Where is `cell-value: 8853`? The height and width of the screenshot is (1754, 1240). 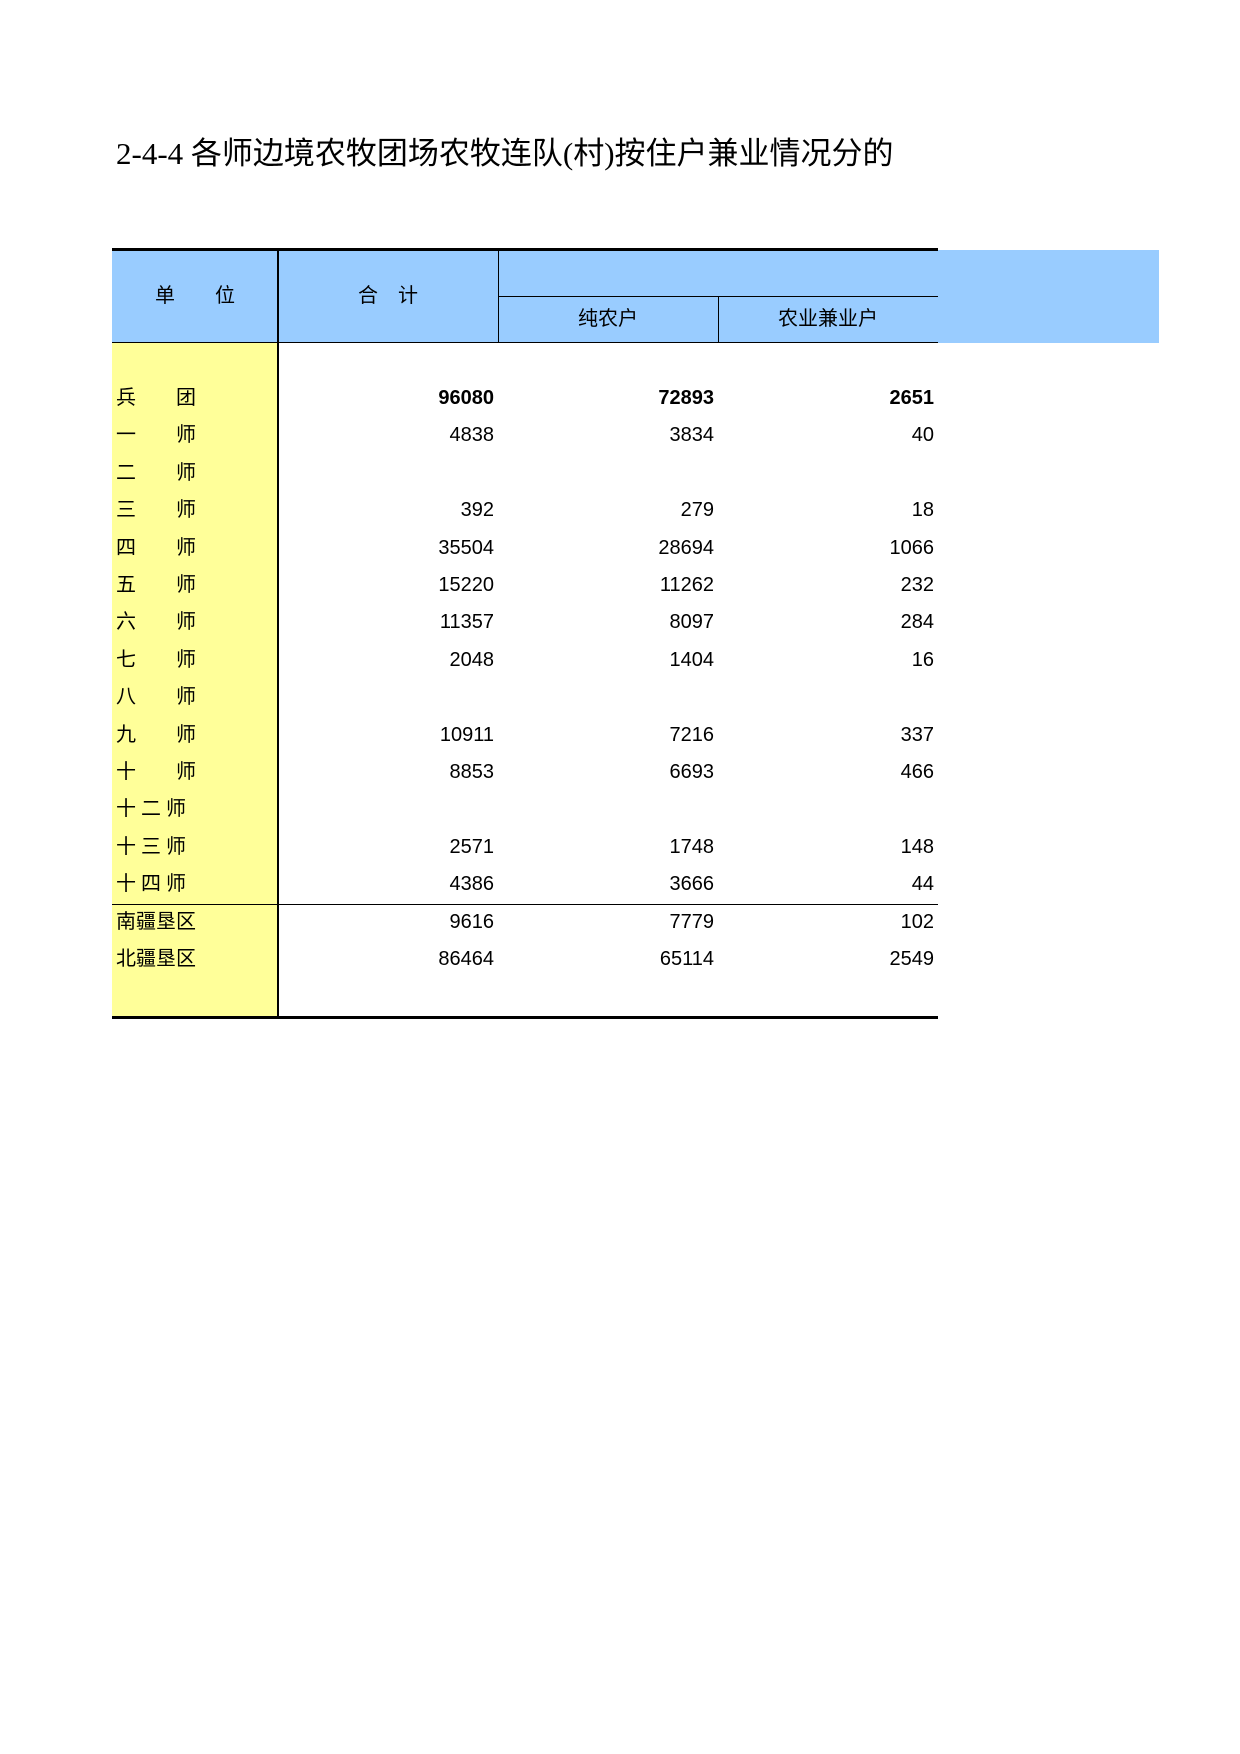
cell-value: 8853 is located at coordinates (472, 772).